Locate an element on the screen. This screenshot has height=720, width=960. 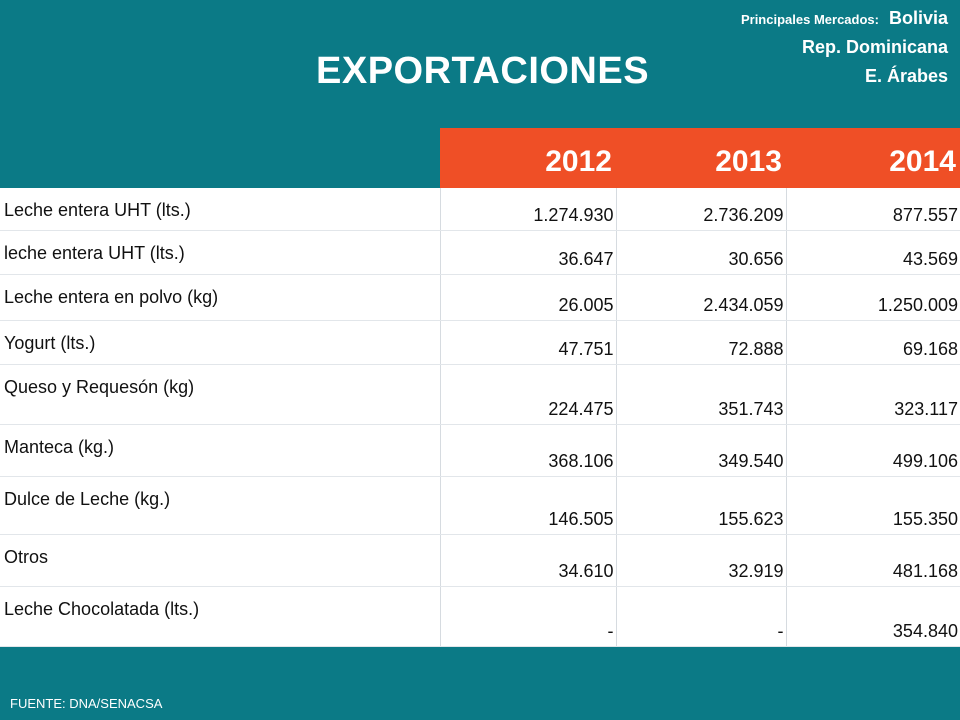
value-cell-2014: 1.250.009 is located at coordinates (873, 297).